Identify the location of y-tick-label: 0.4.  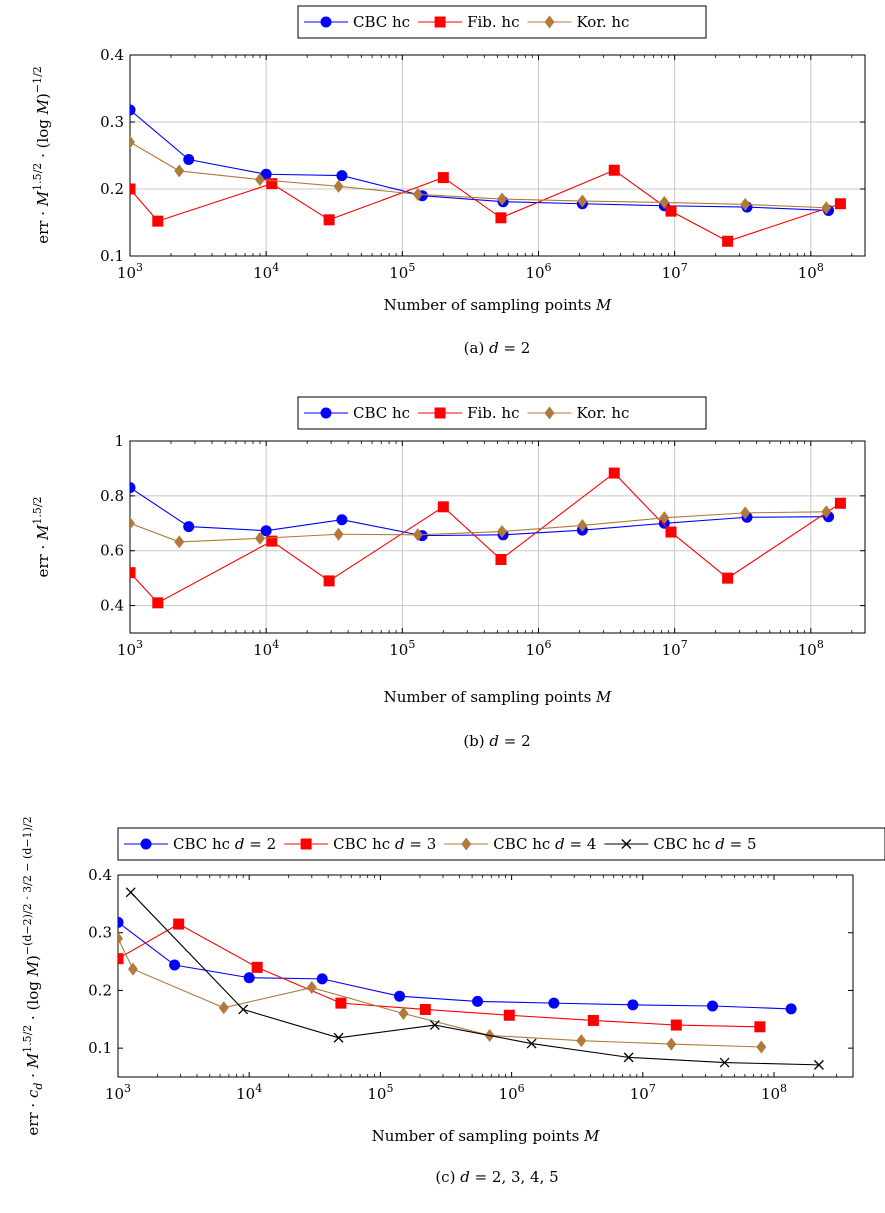
(112, 606).